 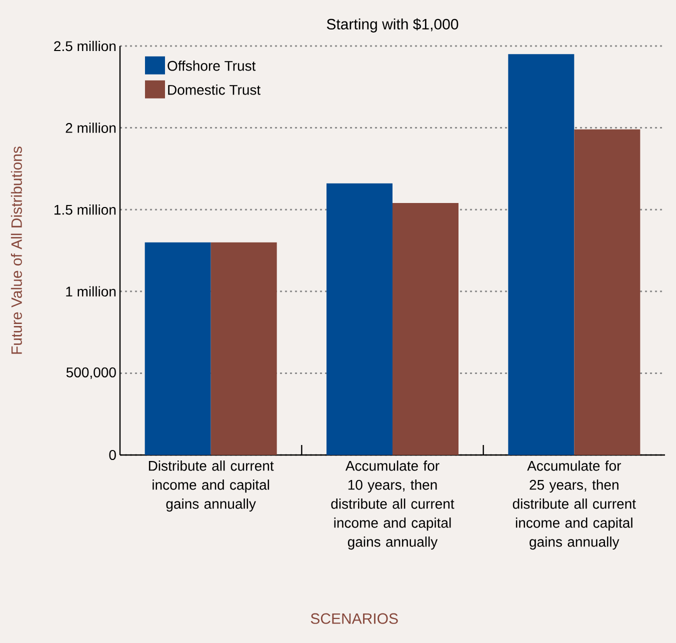 I want to click on x-axis-title: SCENARIOS, so click(x=354, y=618).